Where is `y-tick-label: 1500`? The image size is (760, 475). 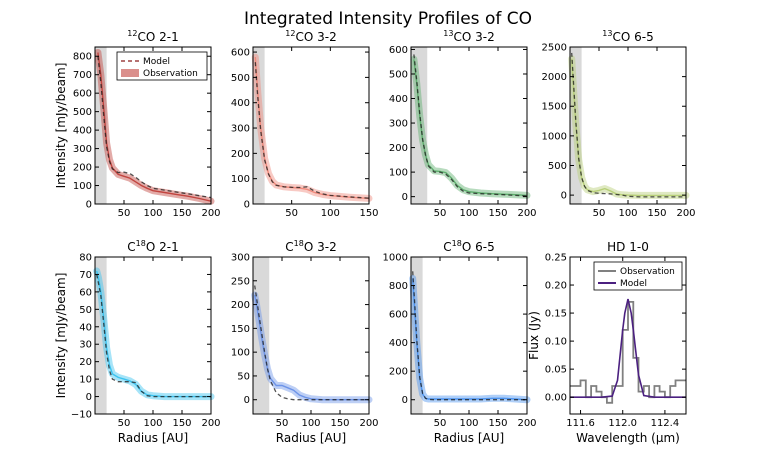 y-tick-label: 1500 is located at coordinates (554, 107).